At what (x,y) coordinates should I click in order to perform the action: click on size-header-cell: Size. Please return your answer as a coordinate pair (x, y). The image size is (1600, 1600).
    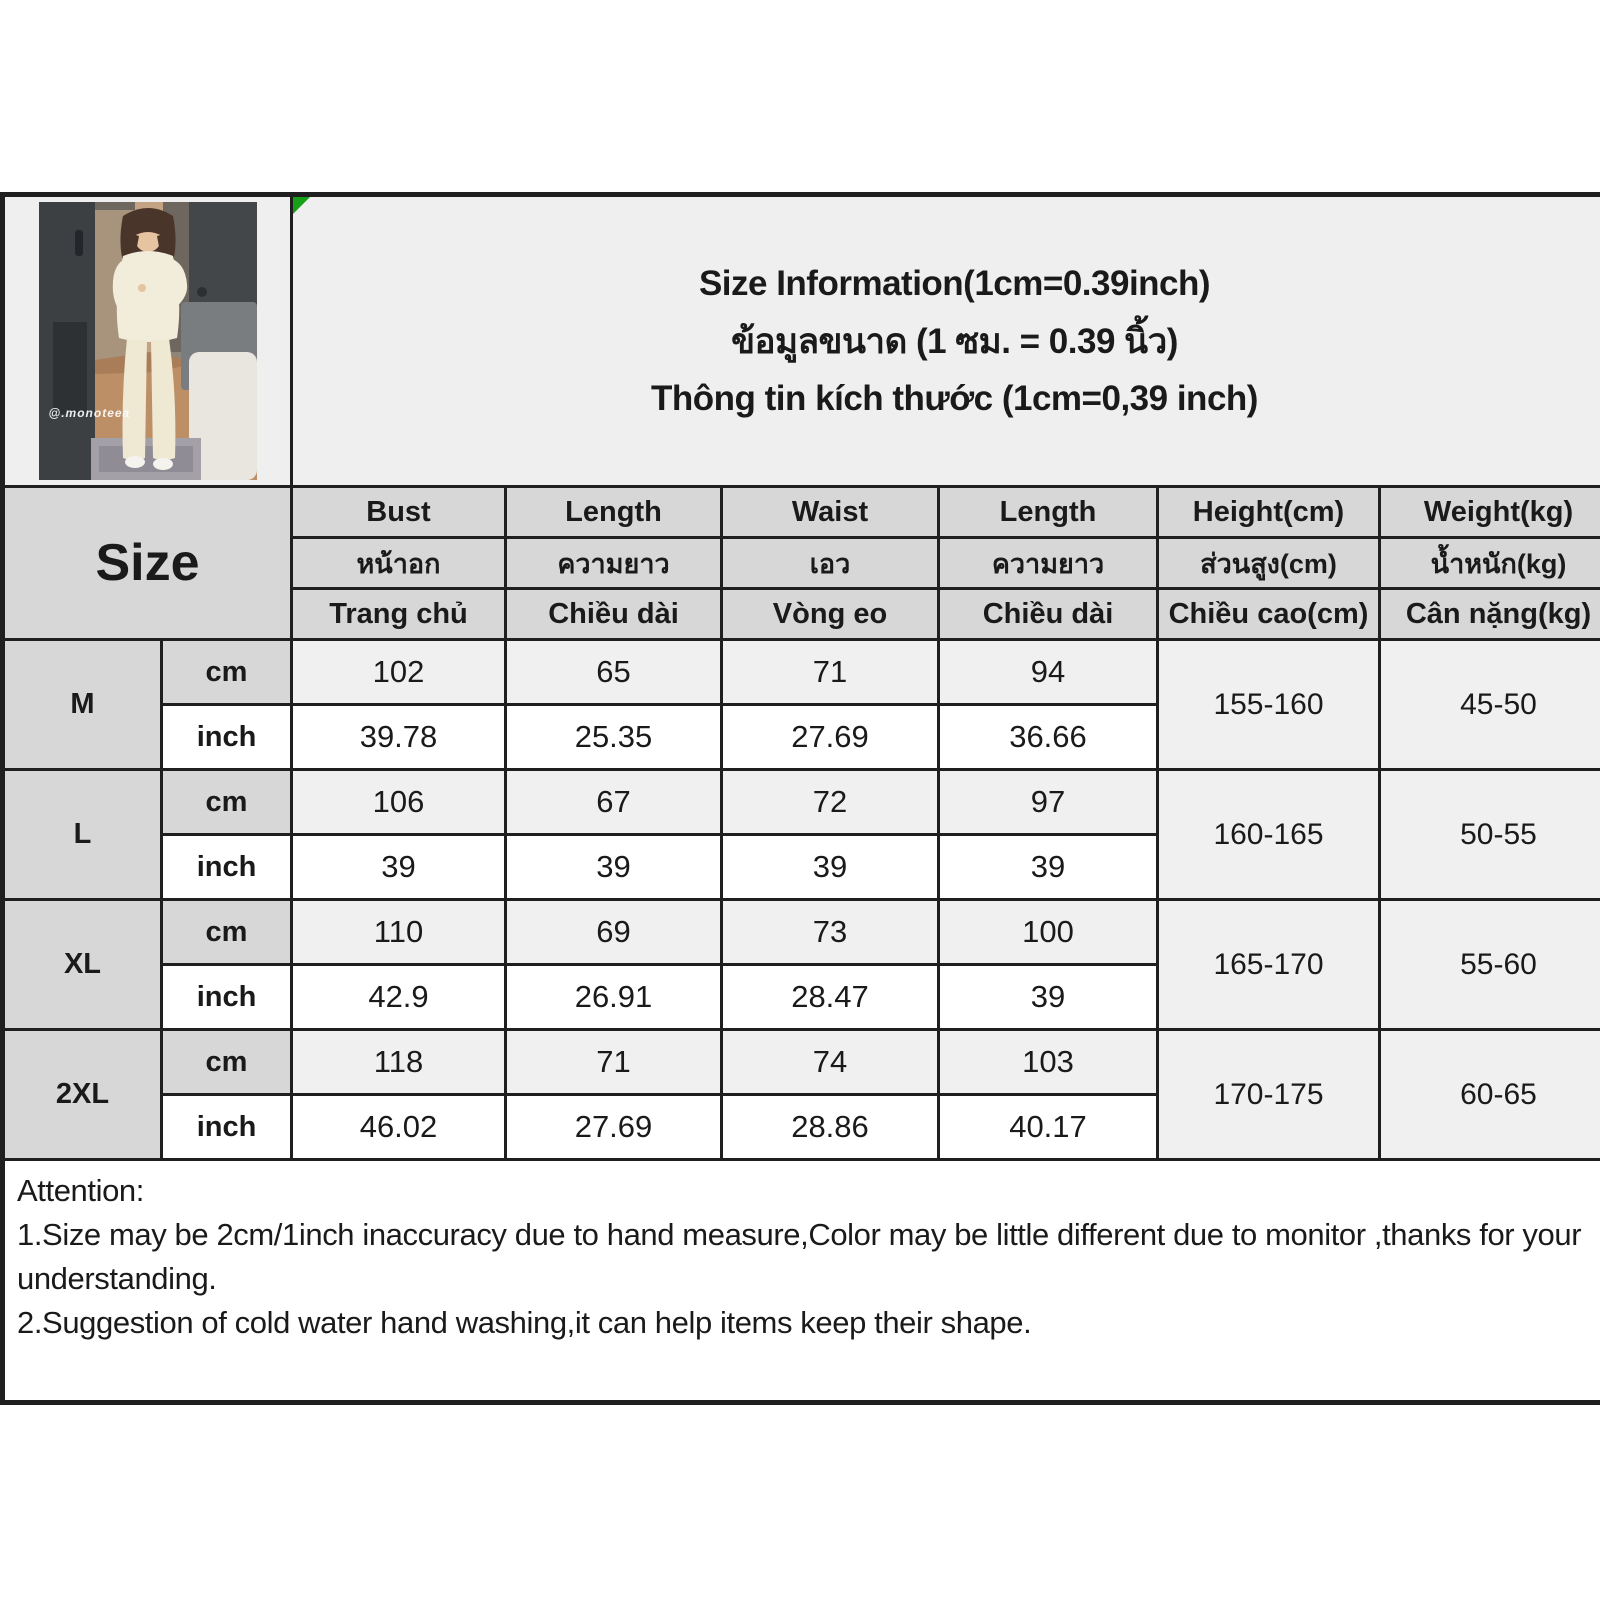
    Looking at the image, I should click on (147, 563).